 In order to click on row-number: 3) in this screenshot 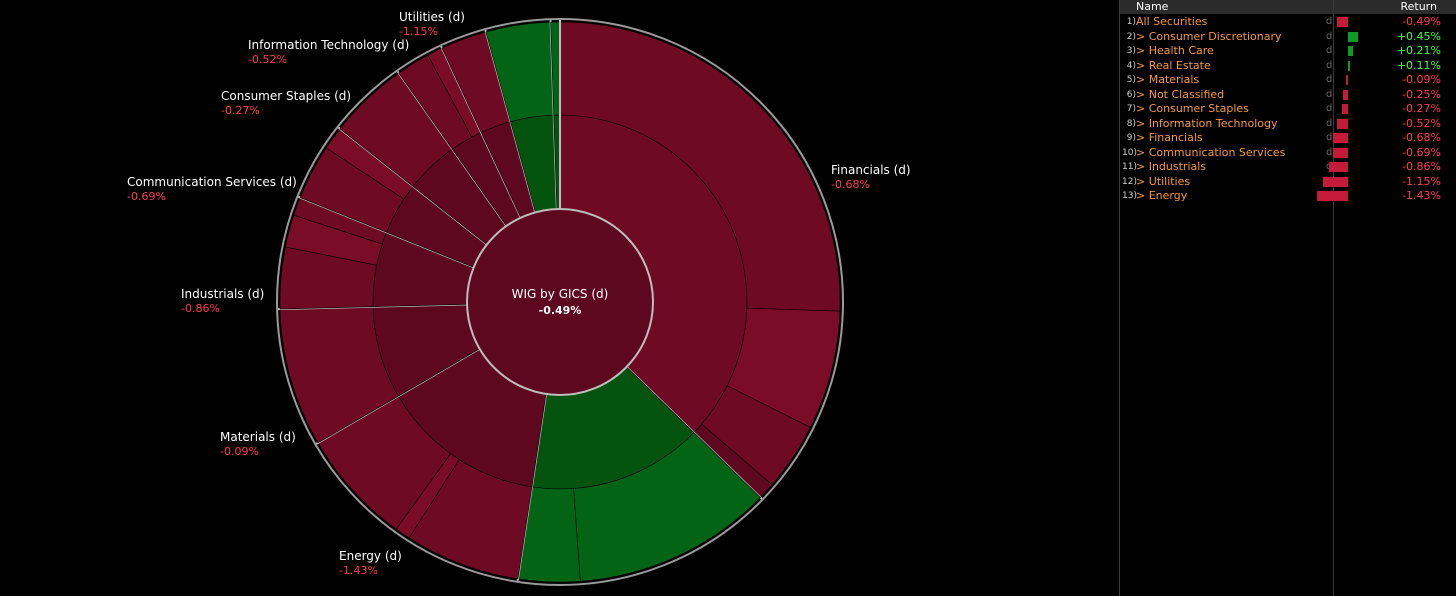, I will do `click(1131, 51)`.